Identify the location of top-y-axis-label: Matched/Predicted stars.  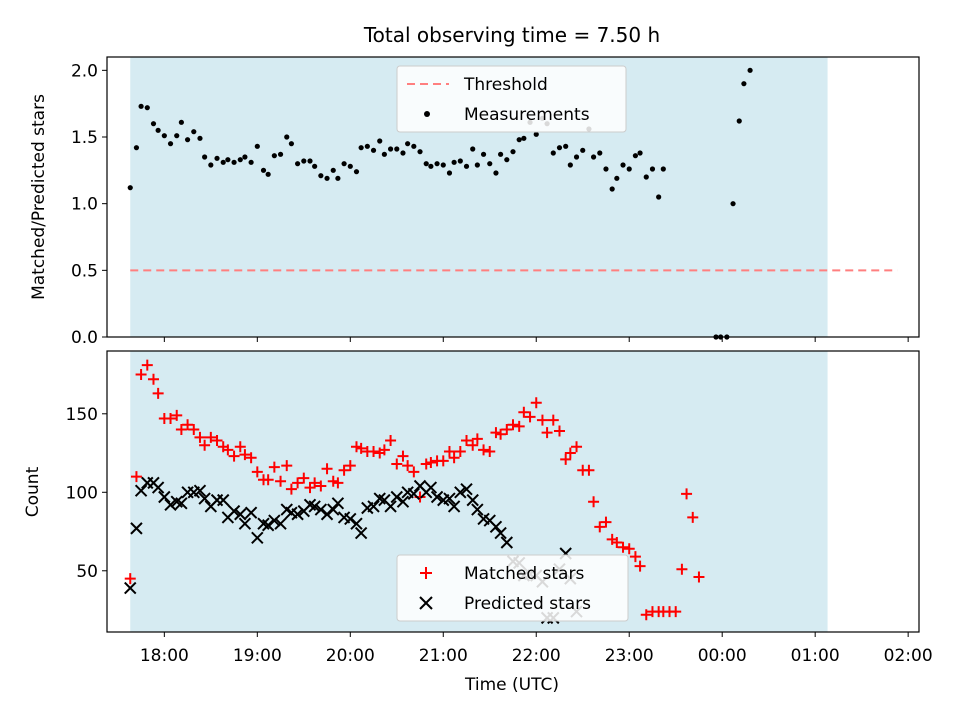
(39, 197).